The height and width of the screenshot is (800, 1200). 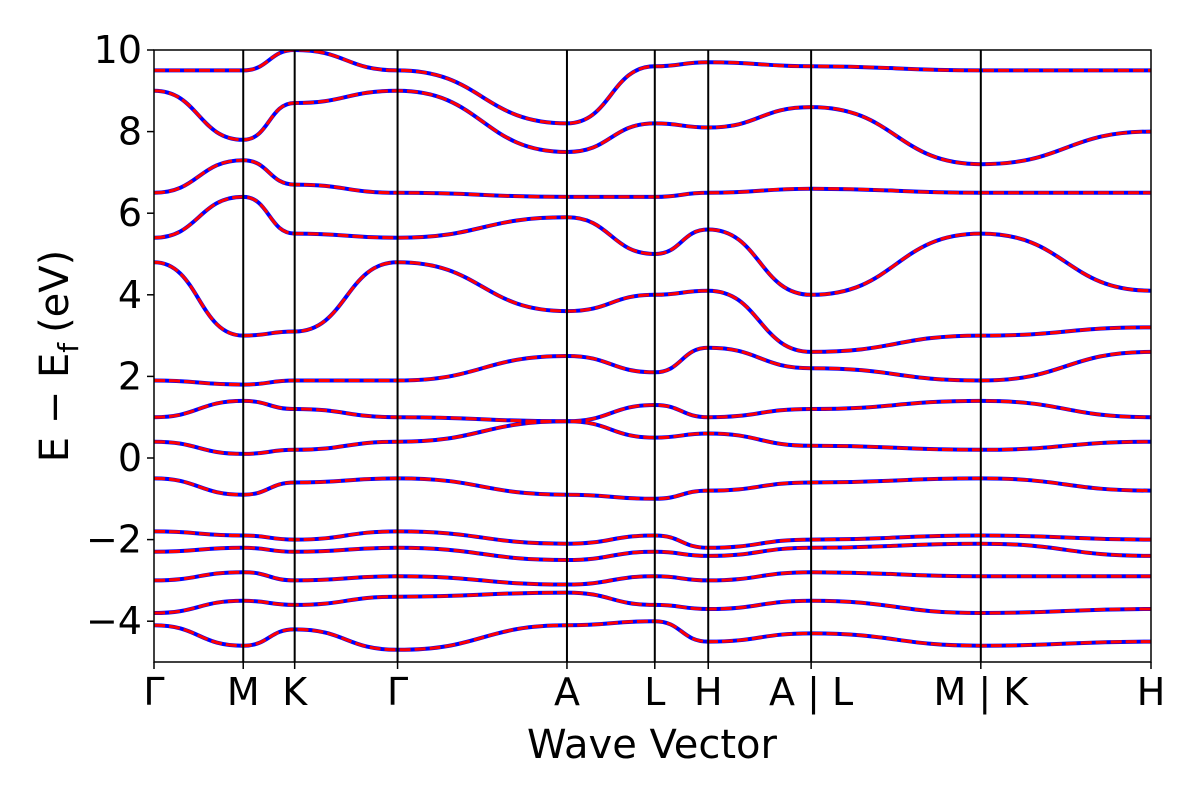 What do you see at coordinates (68, 347) in the screenshot?
I see `y-axis-title-subscript: f` at bounding box center [68, 347].